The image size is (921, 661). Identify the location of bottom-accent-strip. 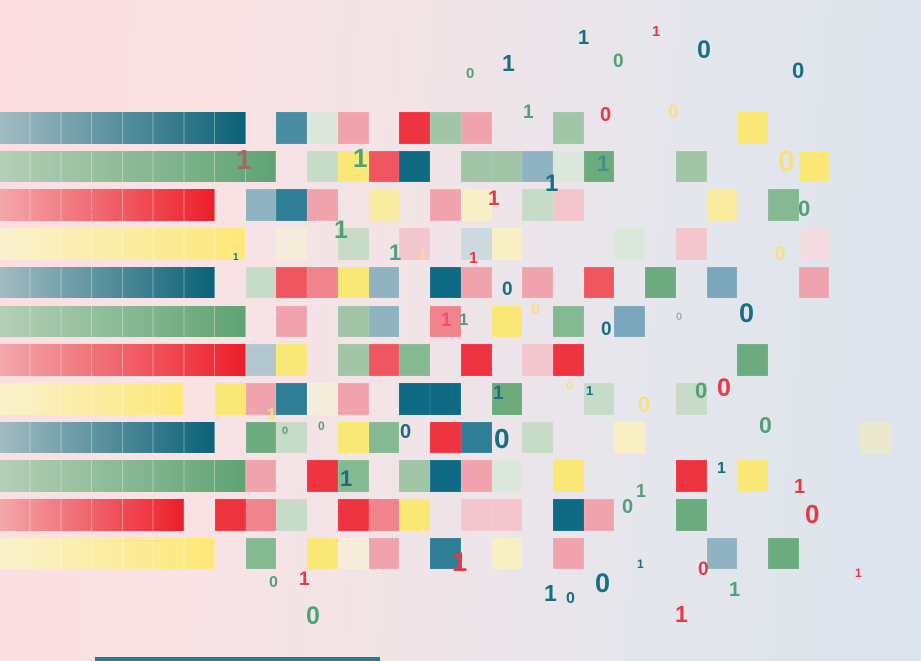
(237, 659).